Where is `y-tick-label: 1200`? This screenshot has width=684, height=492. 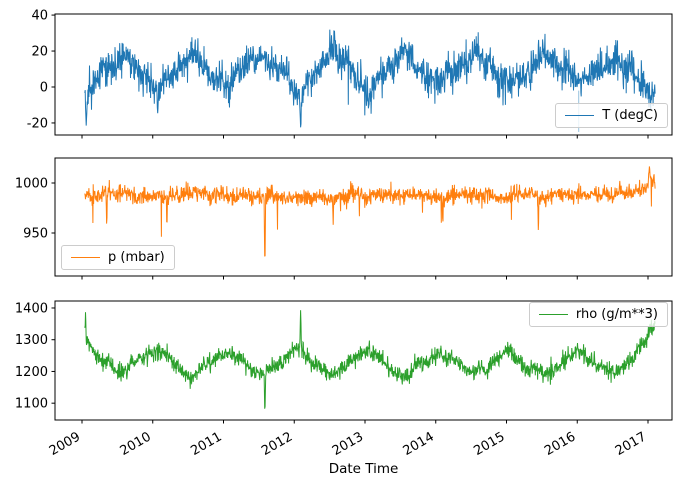
y-tick-label: 1200 is located at coordinates (31, 372).